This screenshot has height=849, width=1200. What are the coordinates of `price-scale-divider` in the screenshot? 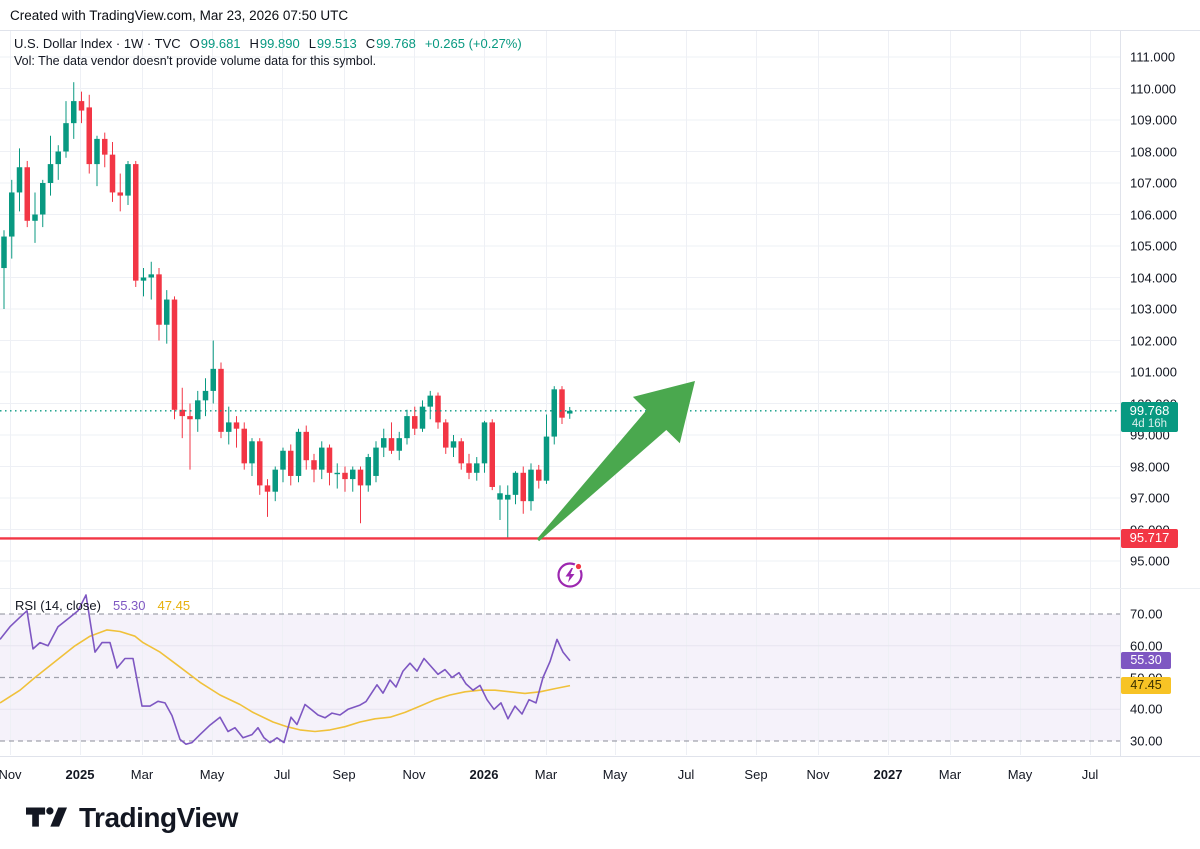 It's located at (1120, 393).